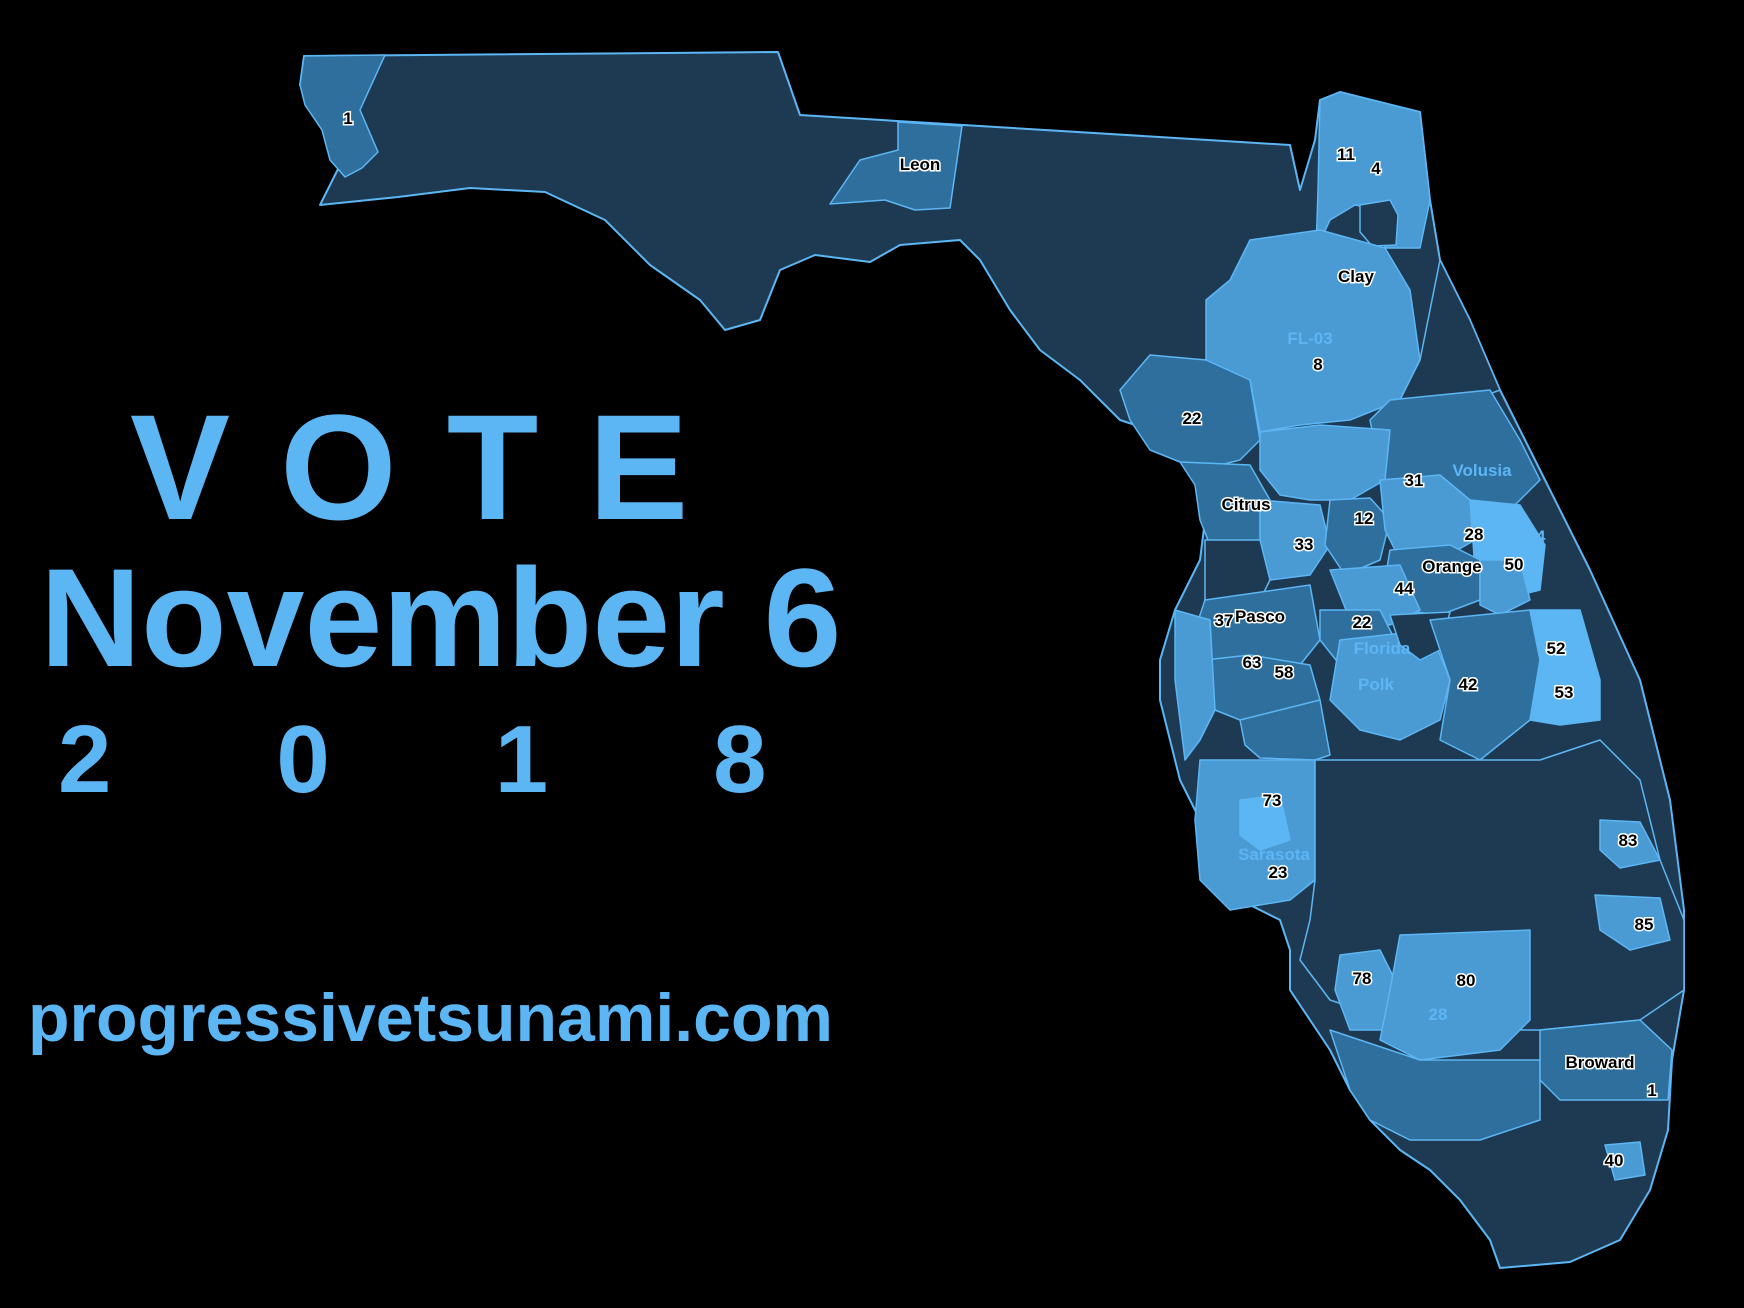  I want to click on election-date: November 6, so click(441, 617).